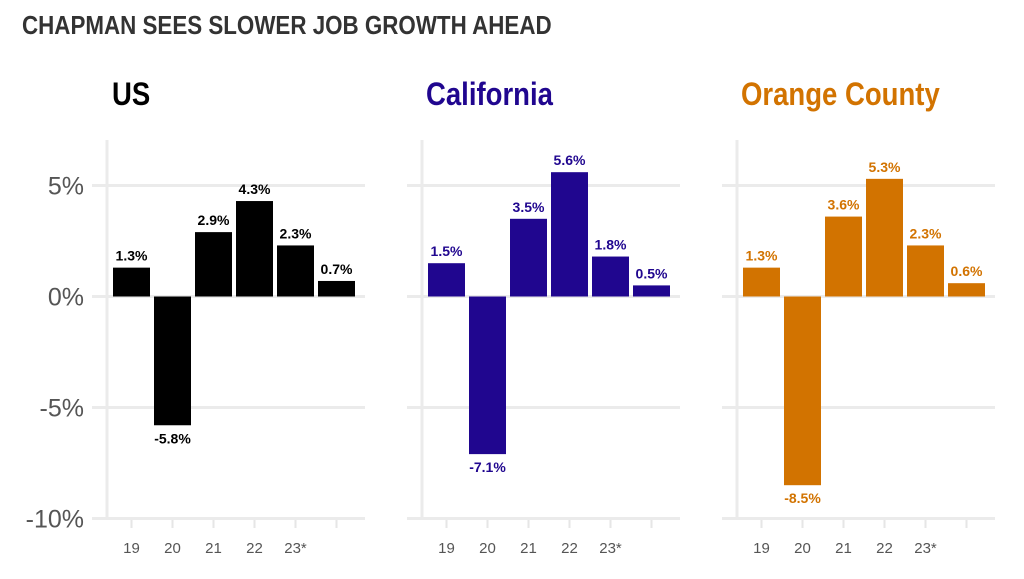 The width and height of the screenshot is (1024, 579). I want to click on data-label-orange-county: 5.3%, so click(885, 167).